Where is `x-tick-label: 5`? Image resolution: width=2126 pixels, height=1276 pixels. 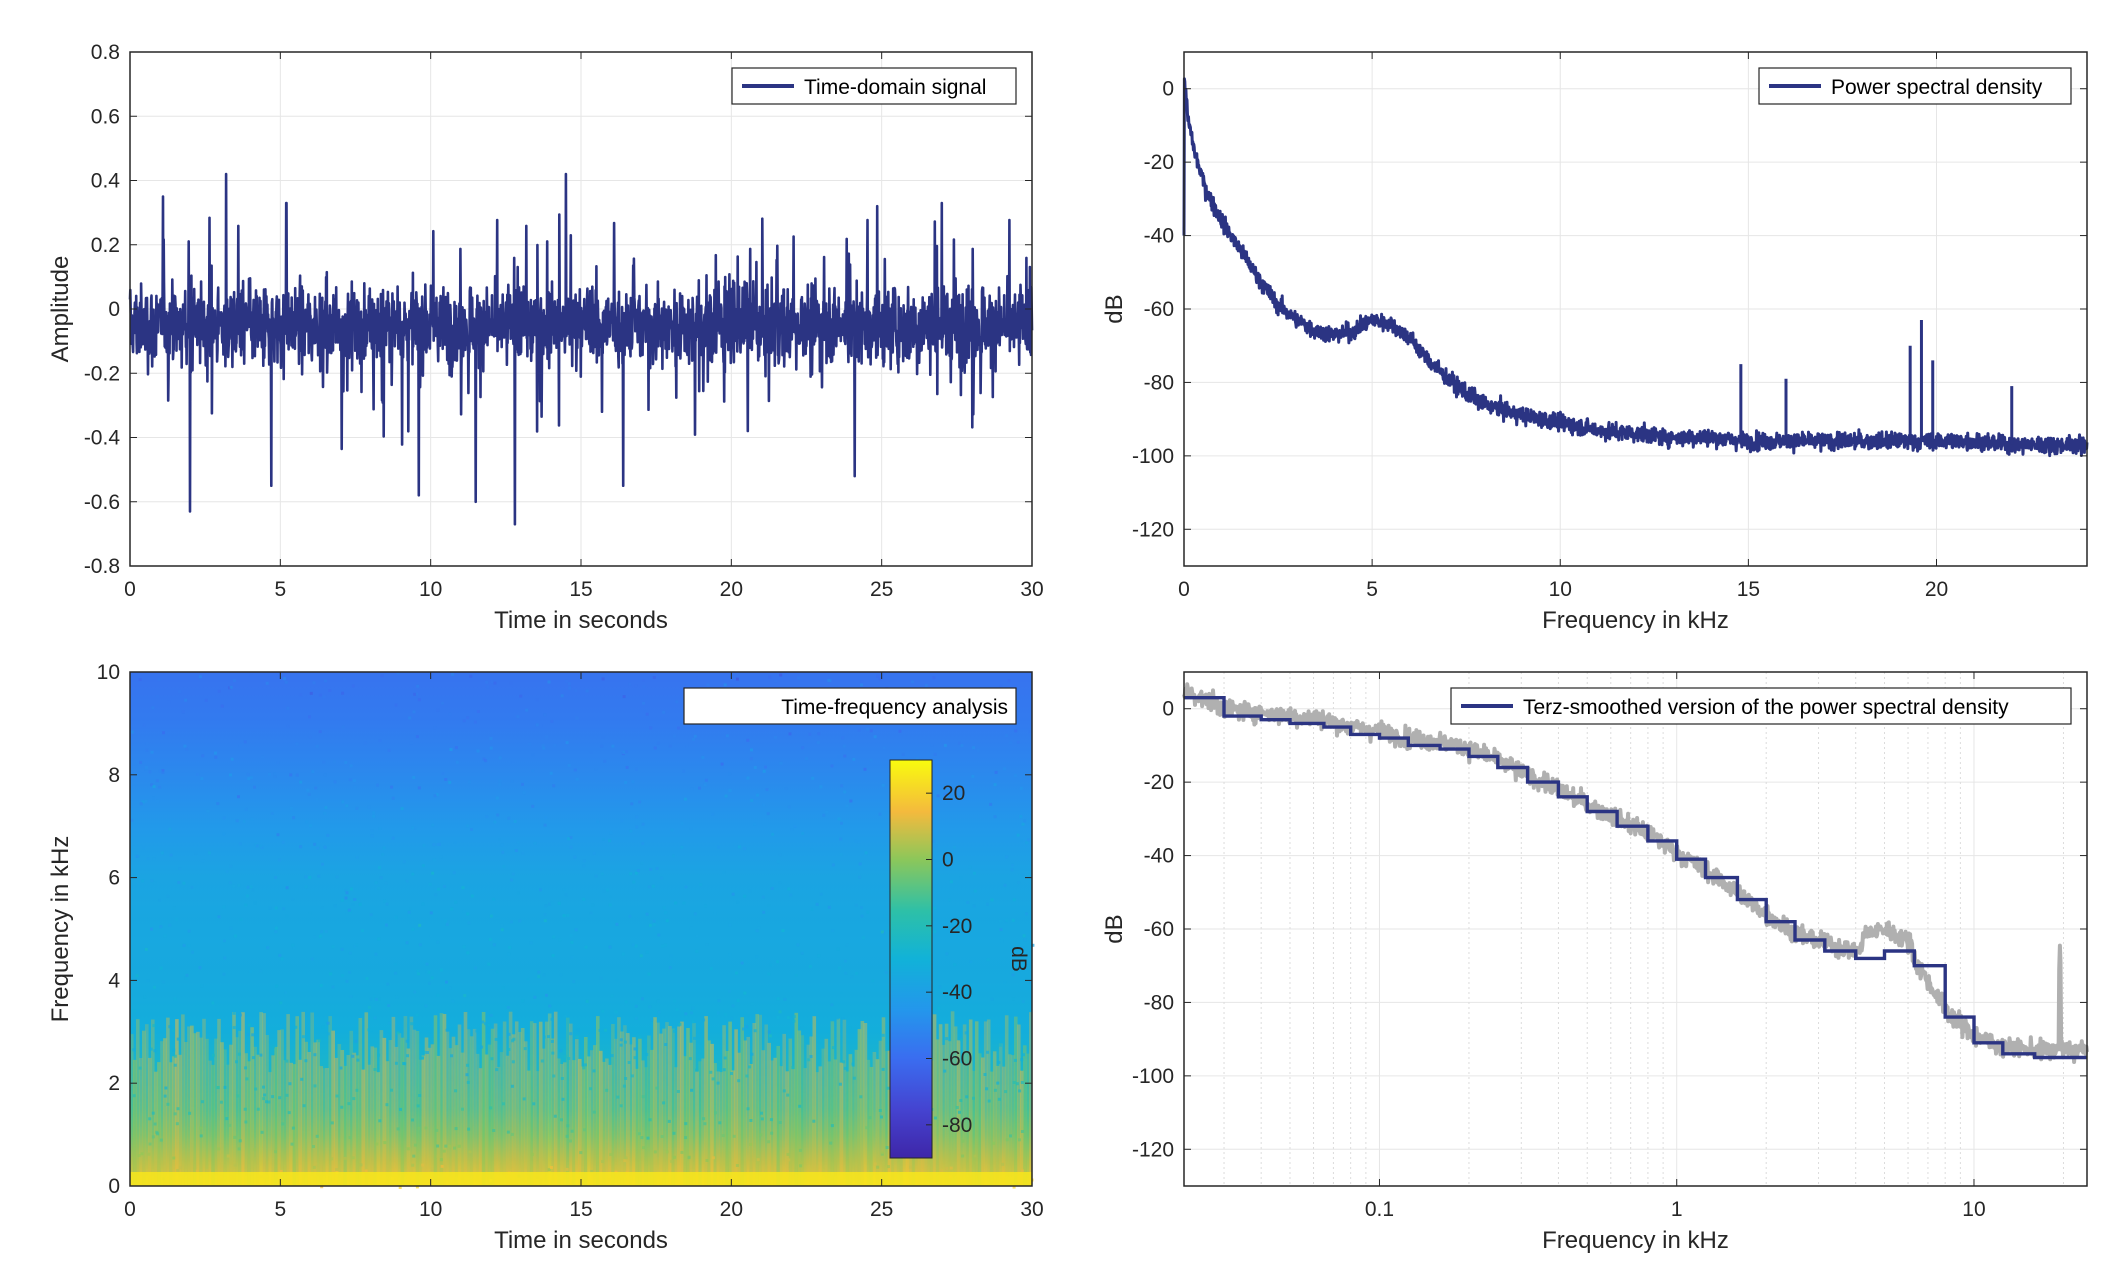 x-tick-label: 5 is located at coordinates (1372, 589).